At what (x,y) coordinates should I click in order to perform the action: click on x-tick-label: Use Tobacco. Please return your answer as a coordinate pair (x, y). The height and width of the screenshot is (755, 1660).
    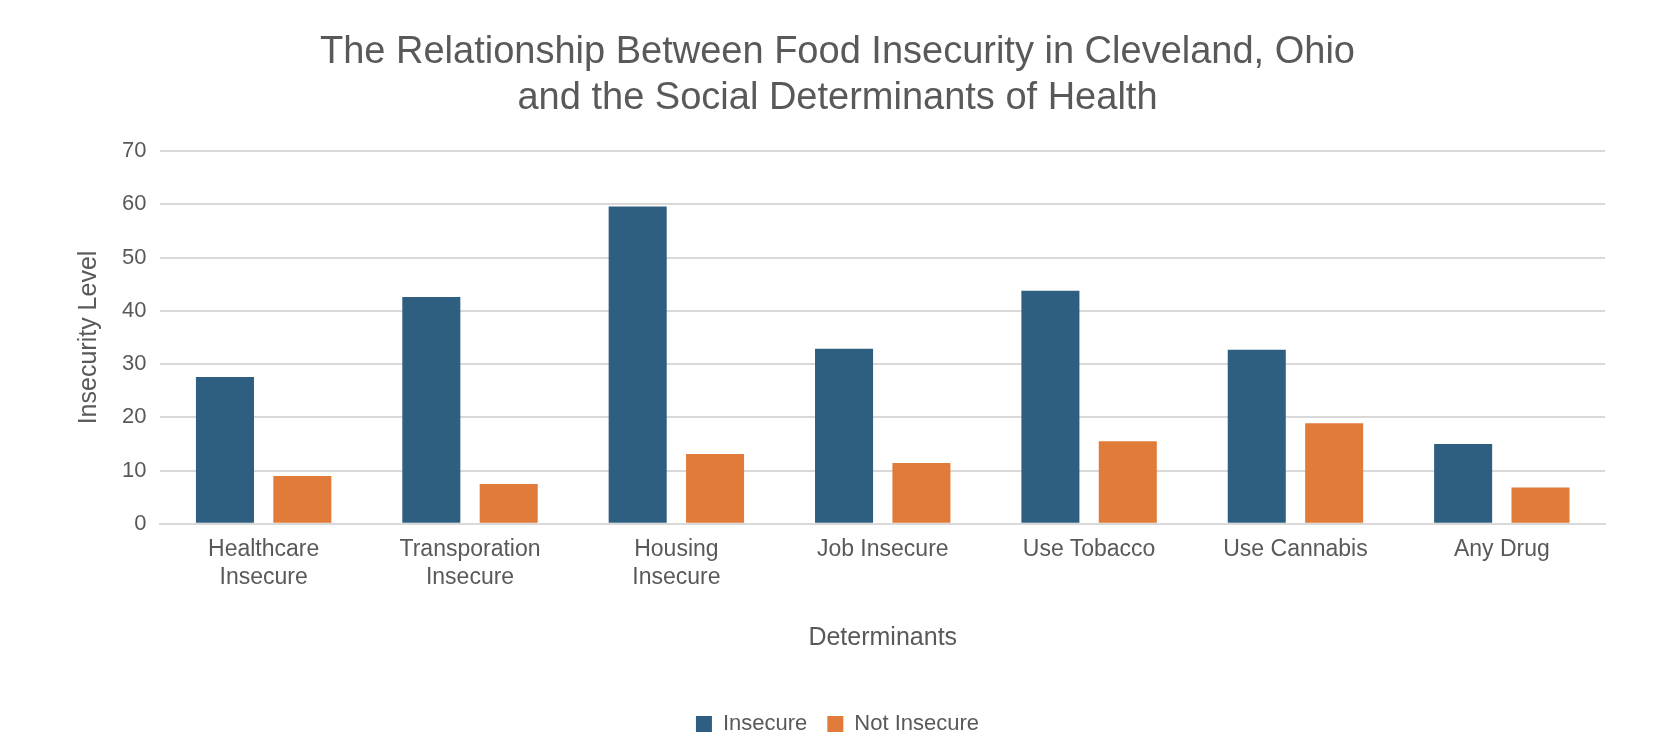
    Looking at the image, I should click on (1089, 547).